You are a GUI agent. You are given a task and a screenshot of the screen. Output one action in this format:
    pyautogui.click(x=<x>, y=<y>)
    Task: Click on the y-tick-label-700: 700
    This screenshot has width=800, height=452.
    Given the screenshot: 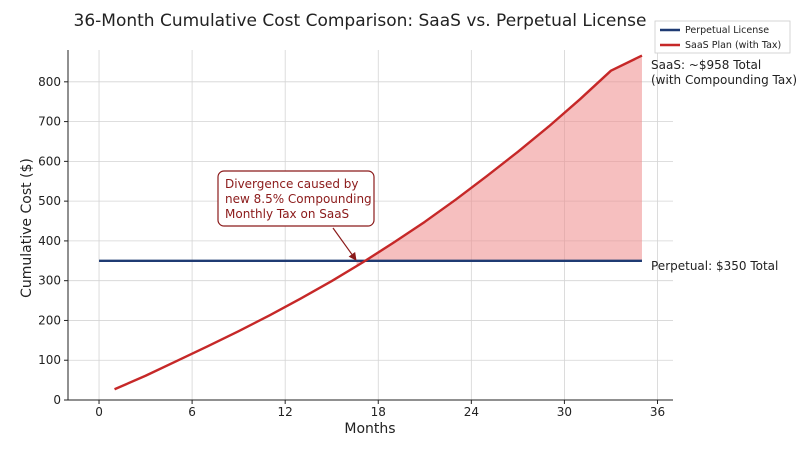 What is the action you would take?
    pyautogui.click(x=49, y=122)
    